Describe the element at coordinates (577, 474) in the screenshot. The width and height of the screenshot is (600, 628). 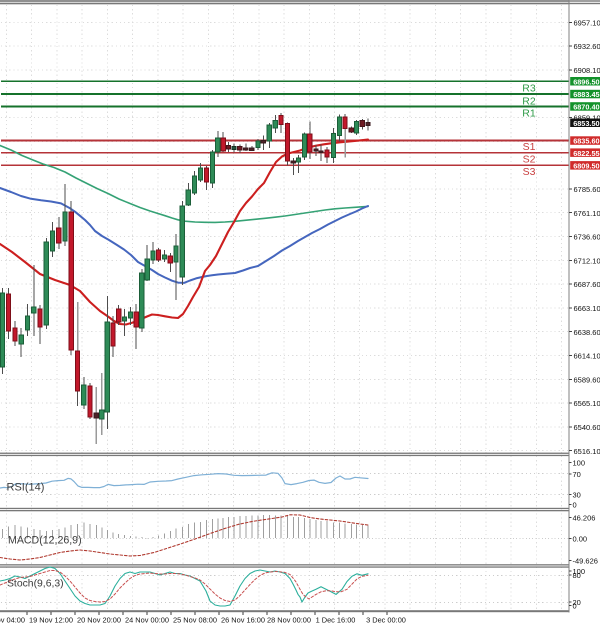
I see `svg-text: 70` at that location.